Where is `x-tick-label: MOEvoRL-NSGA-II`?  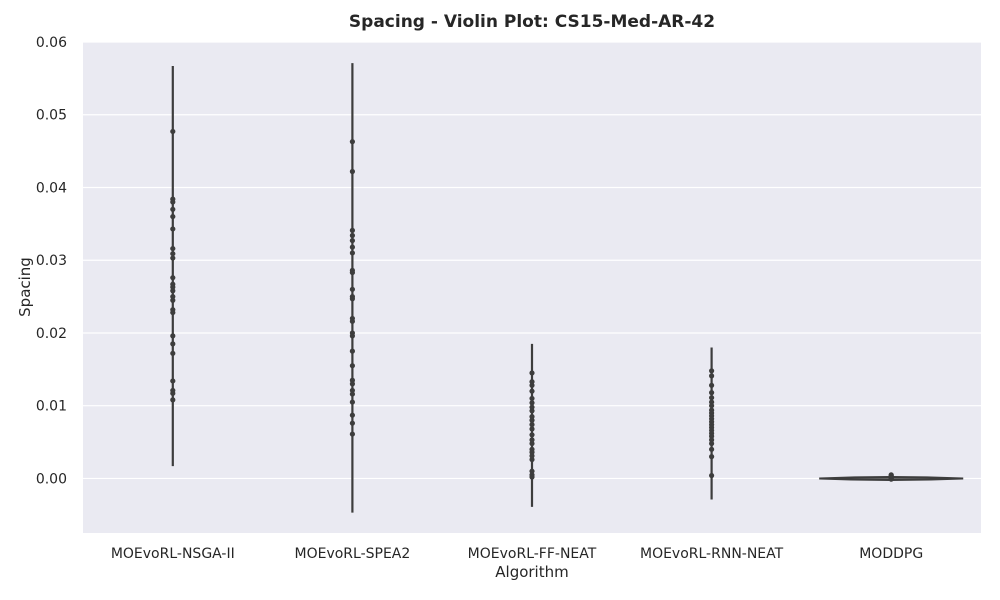 x-tick-label: MOEvoRL-NSGA-II is located at coordinates (173, 554).